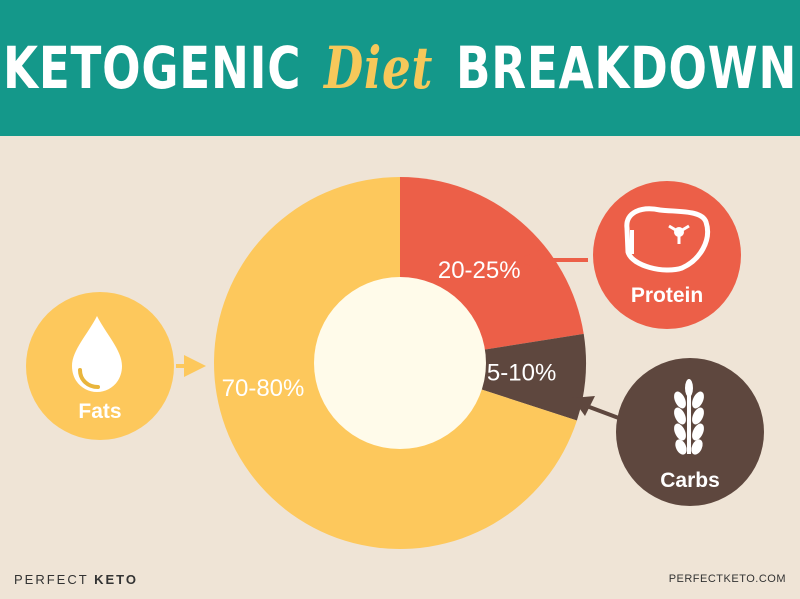 The width and height of the screenshot is (800, 599). Describe the element at coordinates (378, 68) in the screenshot. I see `title-accent: Diet` at that location.